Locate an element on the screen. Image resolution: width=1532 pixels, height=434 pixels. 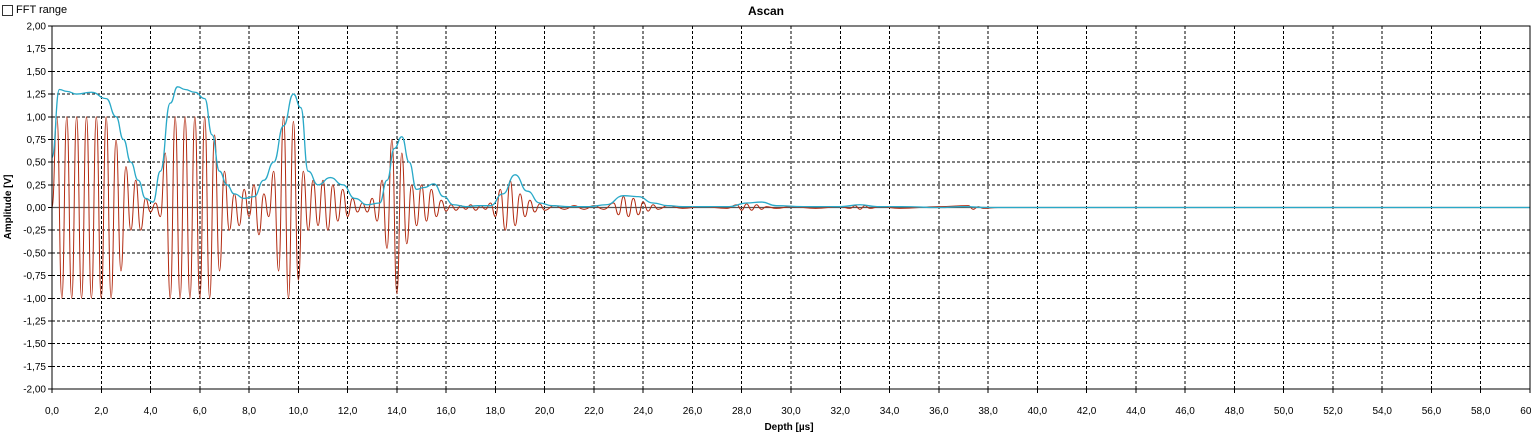
y-tick-label: -1,50 is located at coordinates (34, 344).